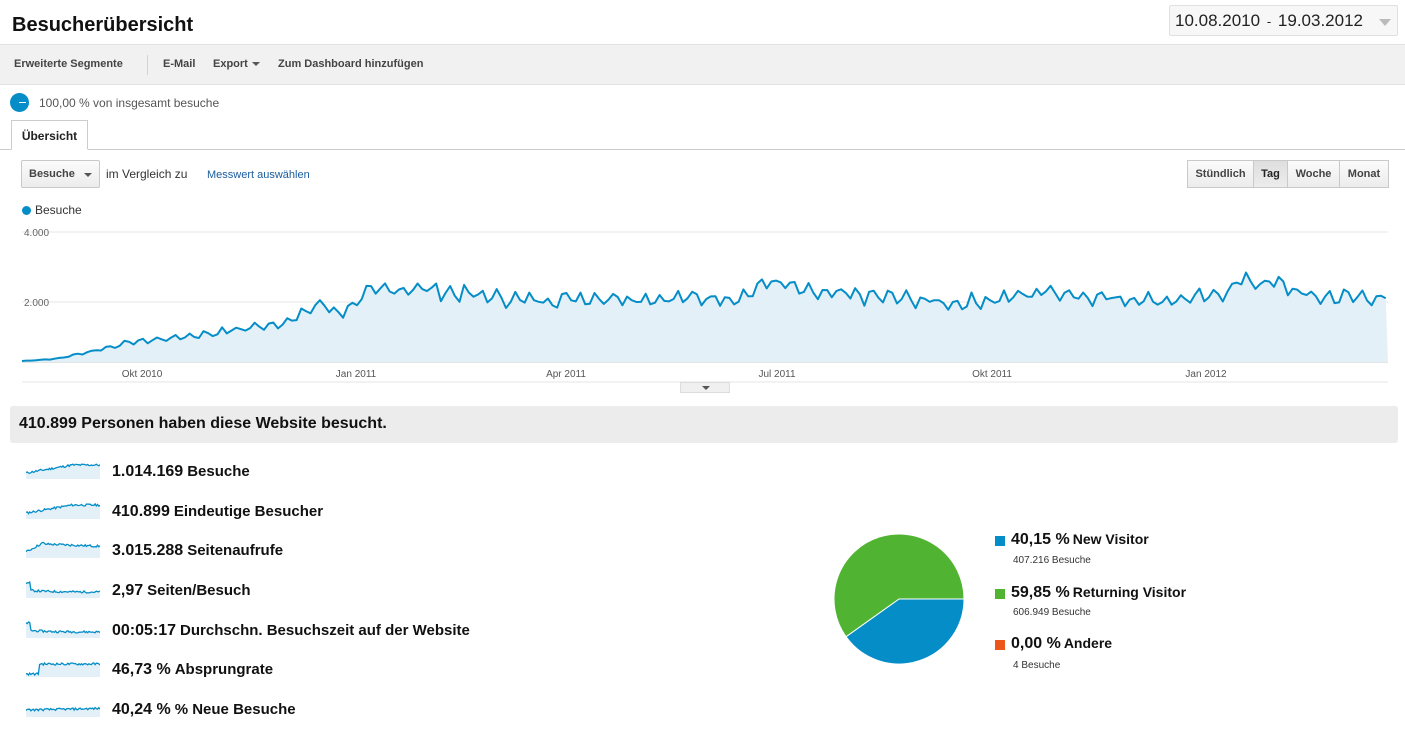 The image size is (1405, 733). What do you see at coordinates (224, 669) in the screenshot?
I see `metric-label: Absprungrate` at bounding box center [224, 669].